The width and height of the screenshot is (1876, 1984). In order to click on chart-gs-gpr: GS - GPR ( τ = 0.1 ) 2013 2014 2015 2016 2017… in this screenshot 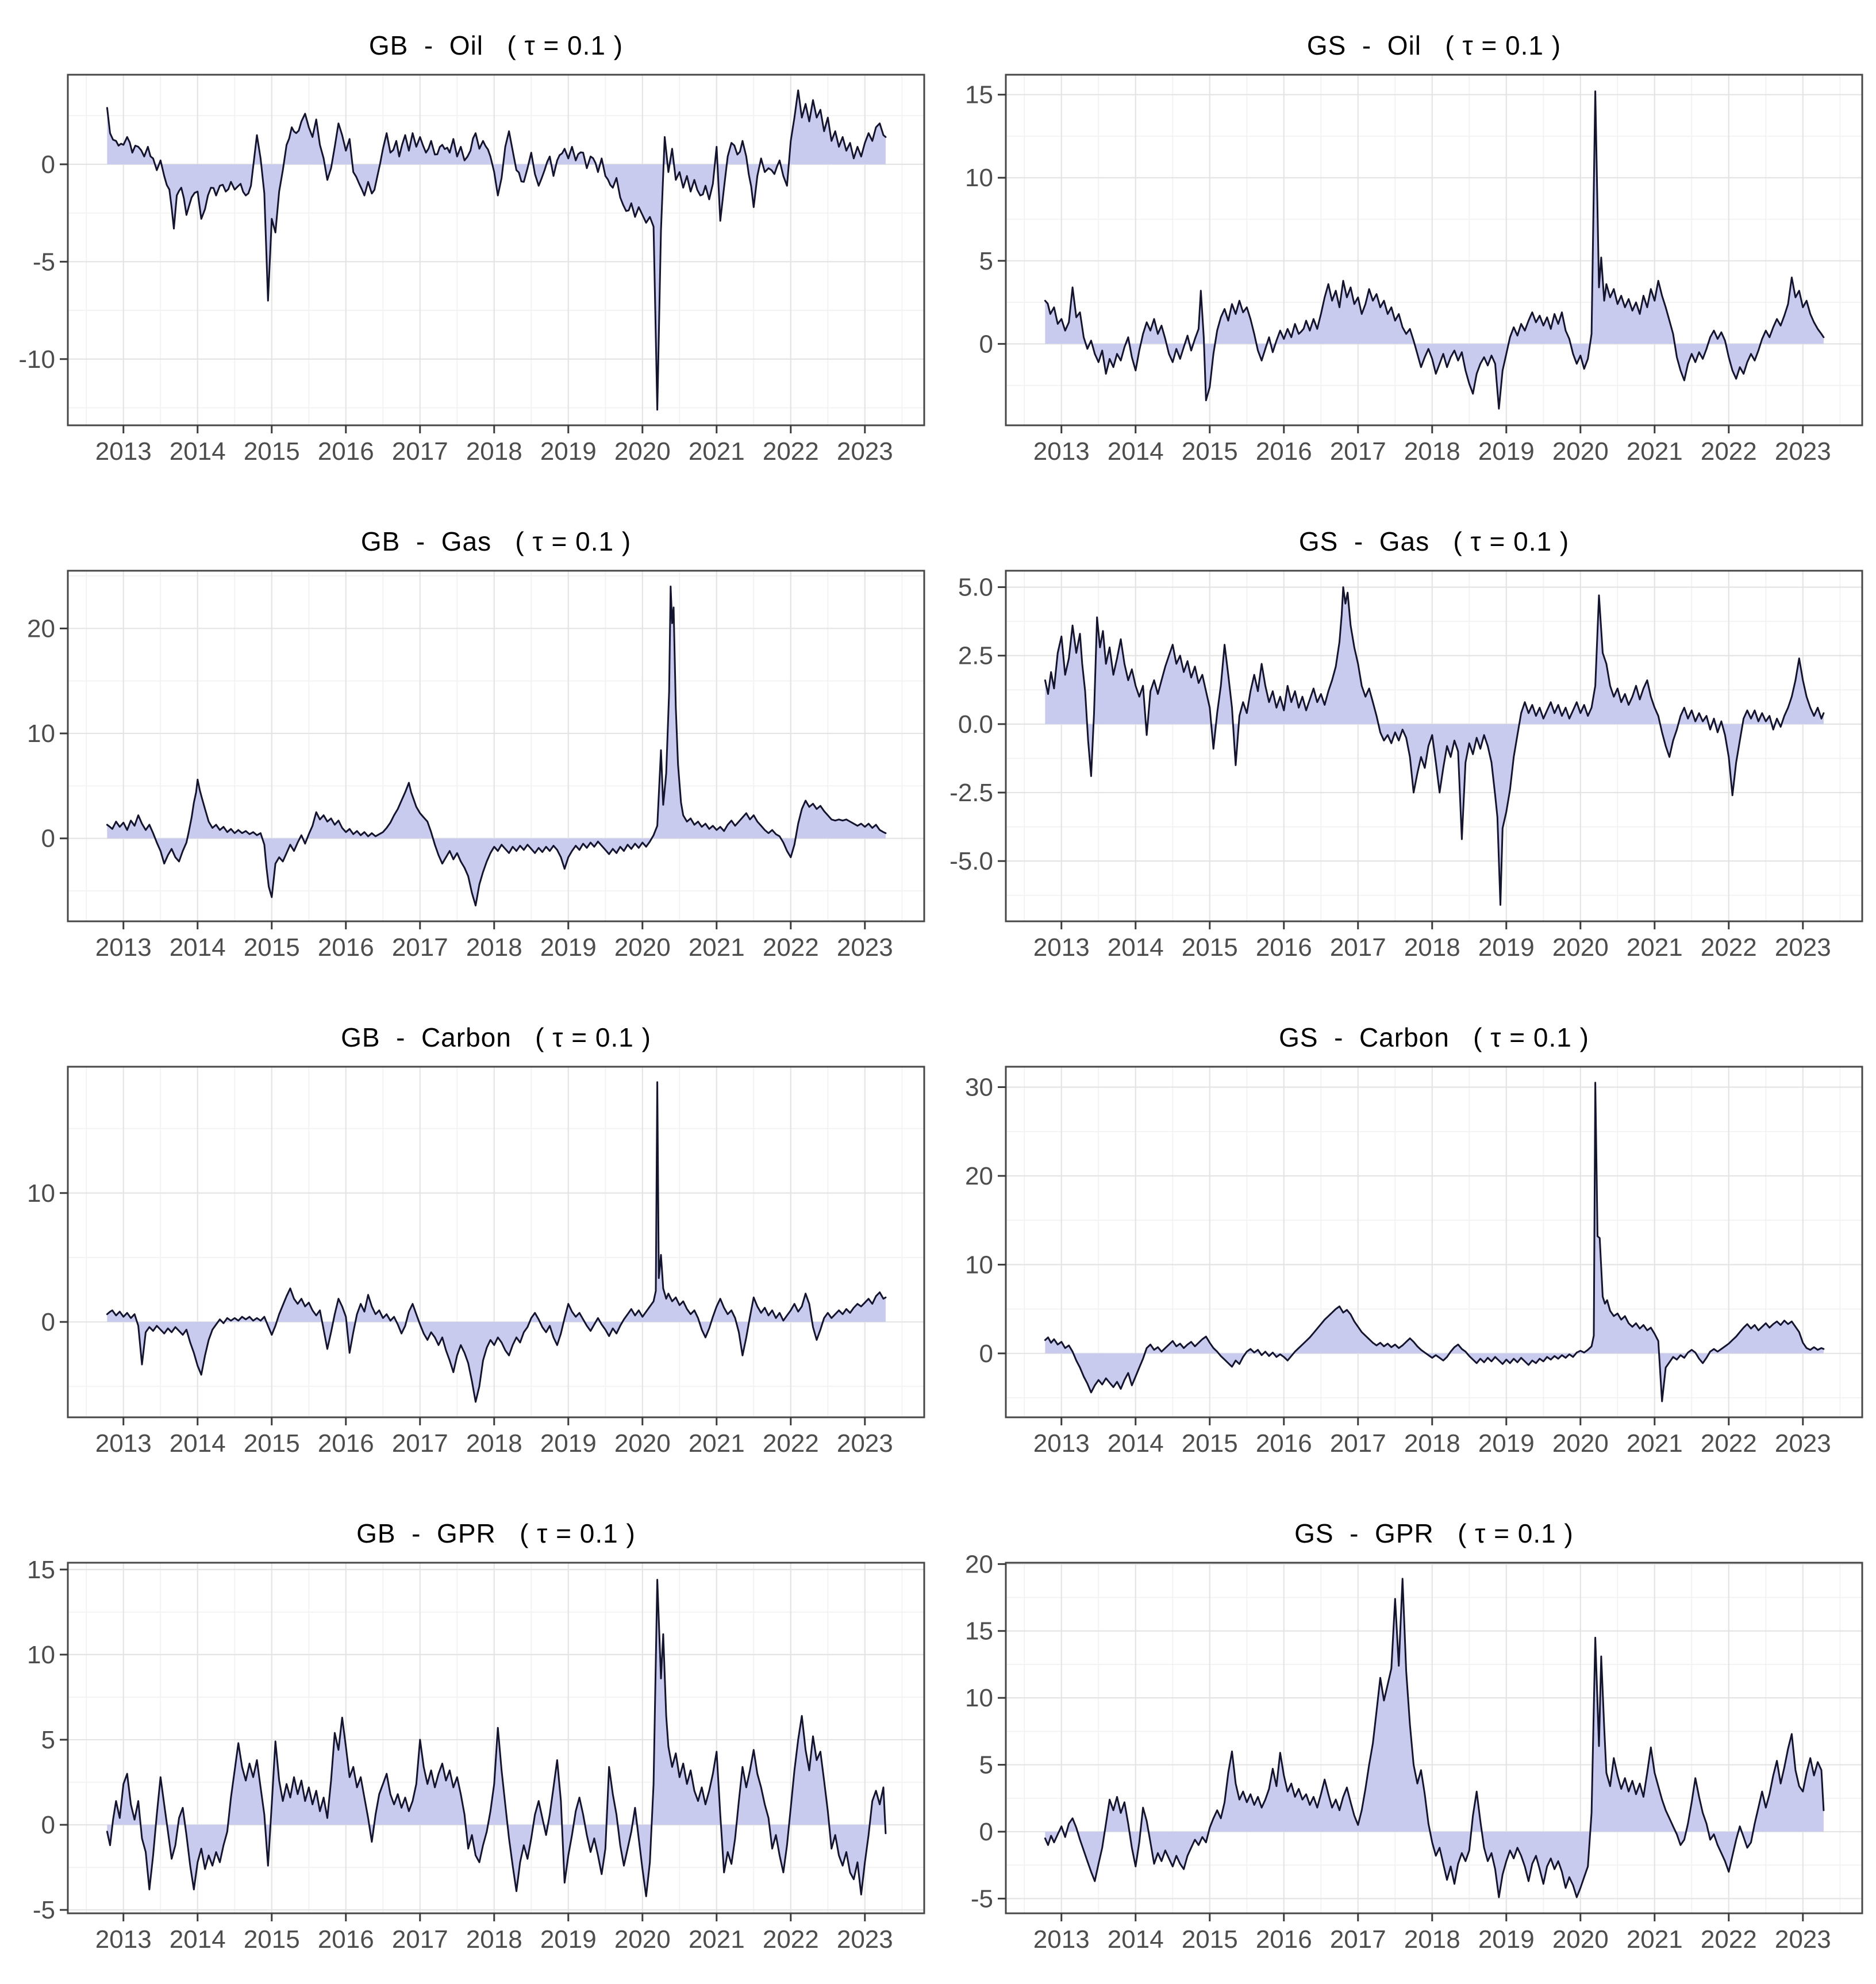, I will do `click(1407, 1736)`.